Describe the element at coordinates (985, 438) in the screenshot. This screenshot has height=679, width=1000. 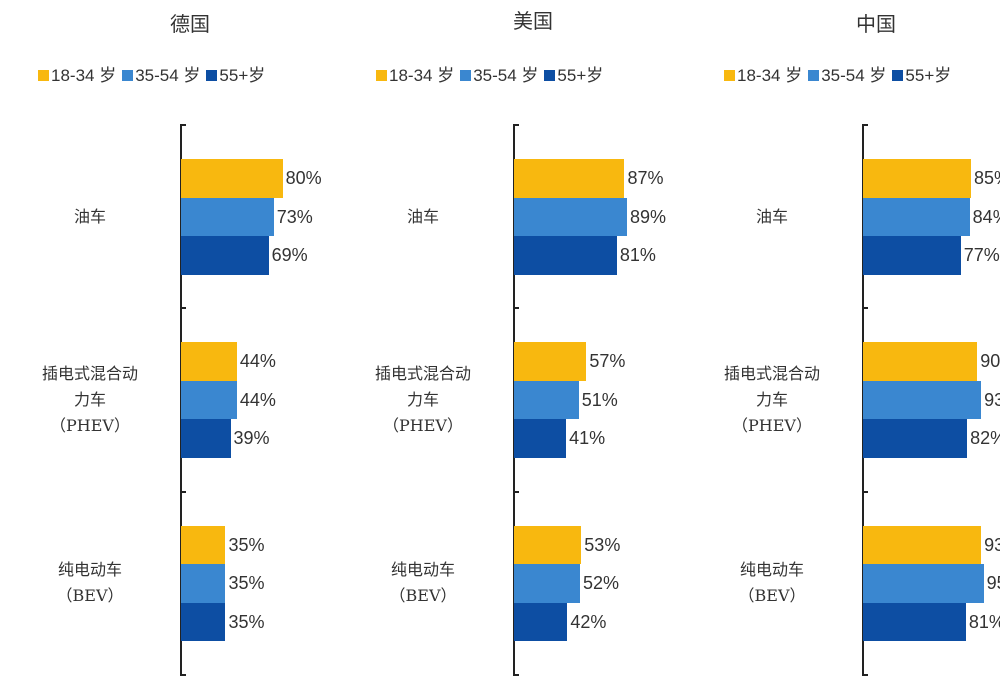
I see `value-label: 82%` at that location.